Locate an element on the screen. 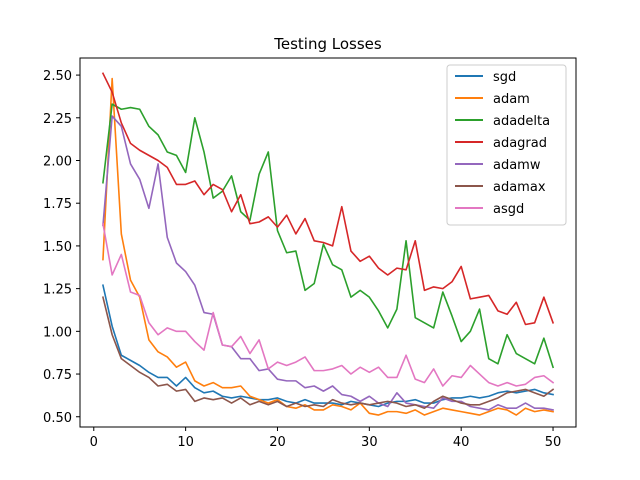 Image resolution: width=640 pixels, height=480 pixels. legend-label-asgd: asgd is located at coordinates (508, 209).